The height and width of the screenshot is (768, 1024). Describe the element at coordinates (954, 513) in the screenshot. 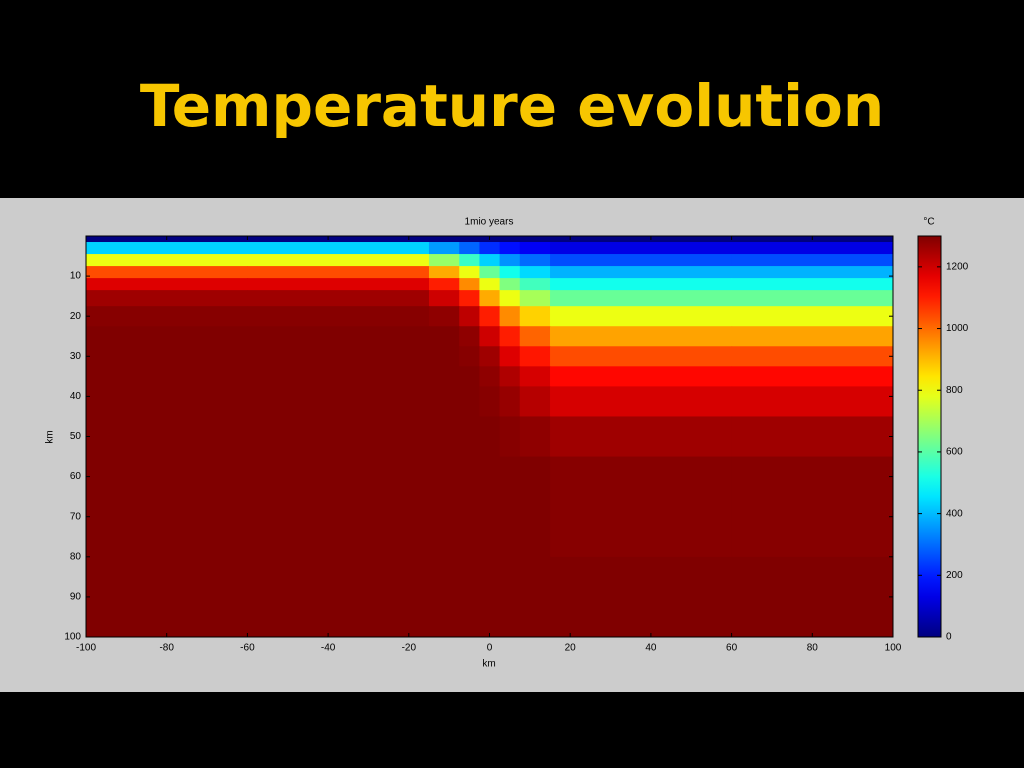

I see `colorbar-tick-label: 400` at that location.